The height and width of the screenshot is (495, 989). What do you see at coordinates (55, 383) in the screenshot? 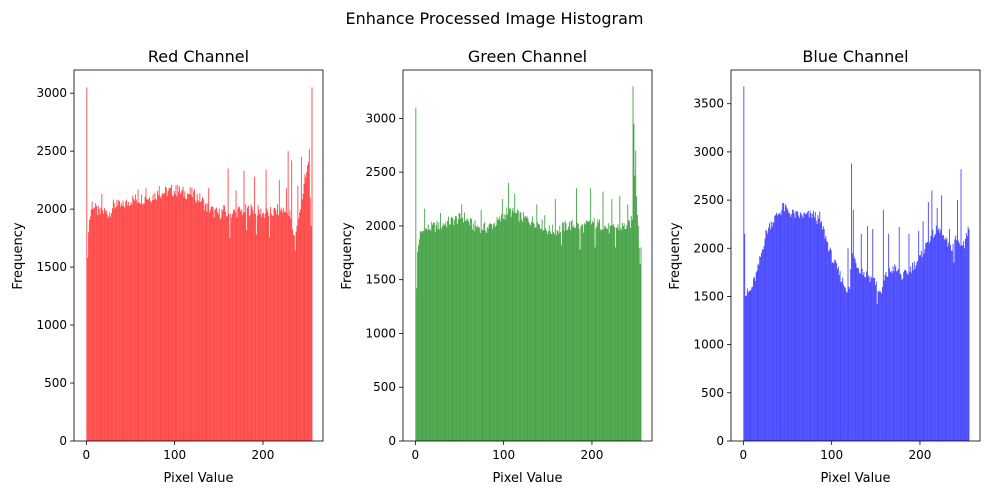
I see `red-channel-ytick-label: 500` at bounding box center [55, 383].